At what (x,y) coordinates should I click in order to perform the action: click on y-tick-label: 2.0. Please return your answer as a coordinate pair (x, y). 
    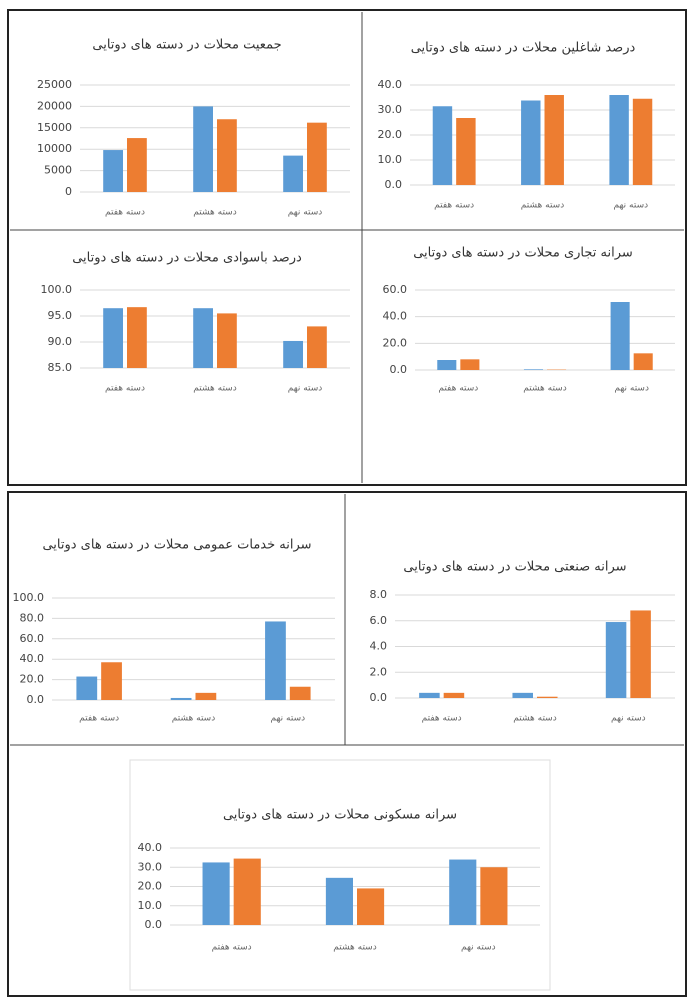
    Looking at the image, I should click on (379, 671).